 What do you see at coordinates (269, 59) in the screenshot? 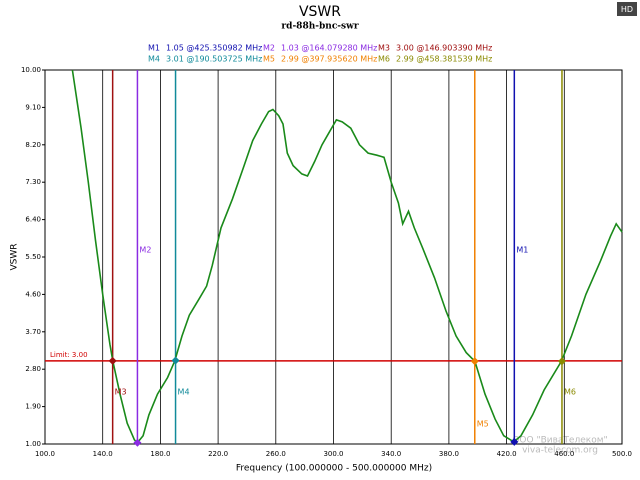
I see `legend-name: M5` at bounding box center [269, 59].